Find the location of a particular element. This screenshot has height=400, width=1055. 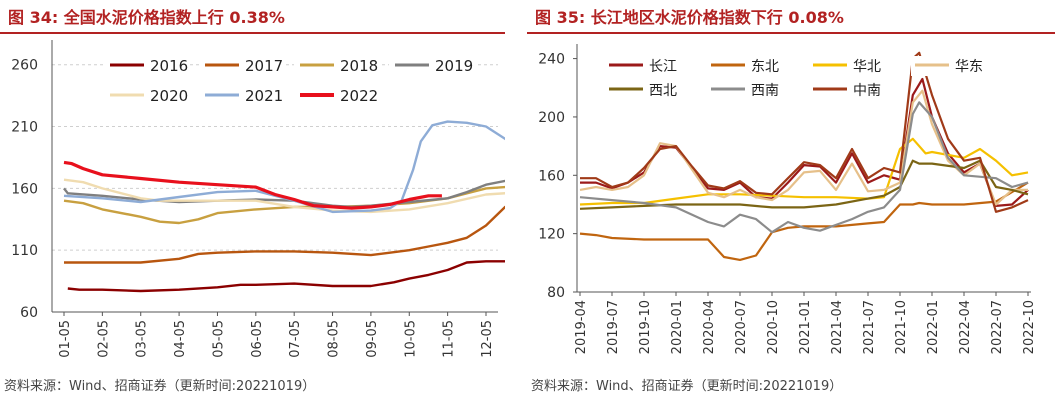

legend-label: 2019 is located at coordinates (454, 66).